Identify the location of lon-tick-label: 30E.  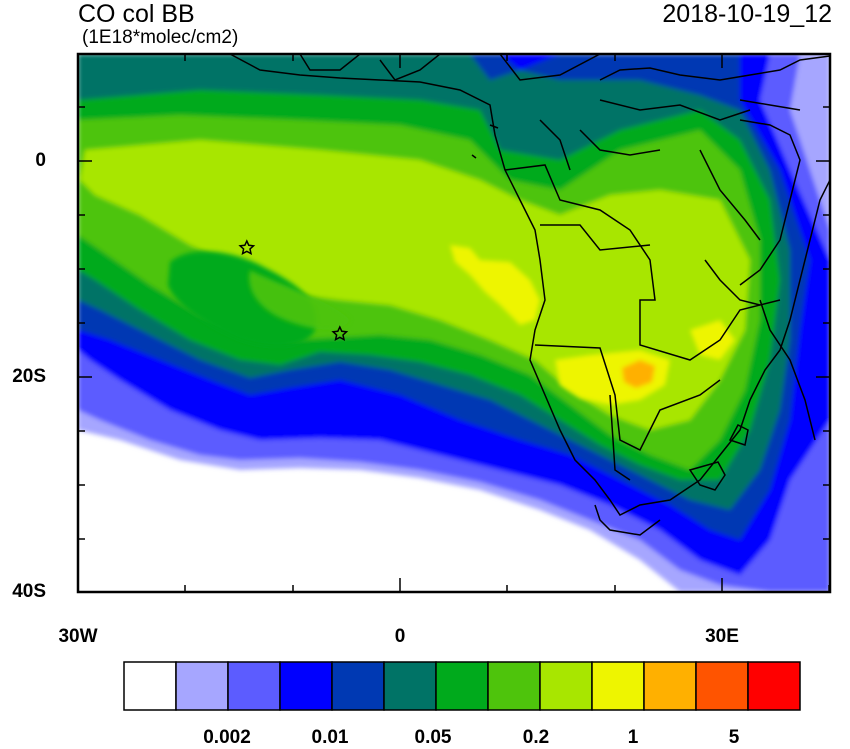
(722, 636).